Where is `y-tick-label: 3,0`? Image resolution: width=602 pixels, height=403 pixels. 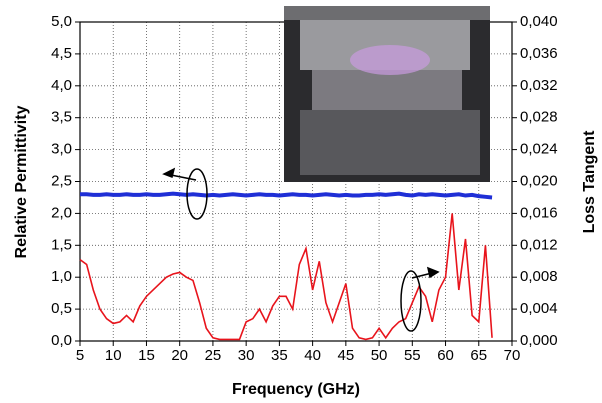 y-tick-label: 3,0 is located at coordinates (61, 149).